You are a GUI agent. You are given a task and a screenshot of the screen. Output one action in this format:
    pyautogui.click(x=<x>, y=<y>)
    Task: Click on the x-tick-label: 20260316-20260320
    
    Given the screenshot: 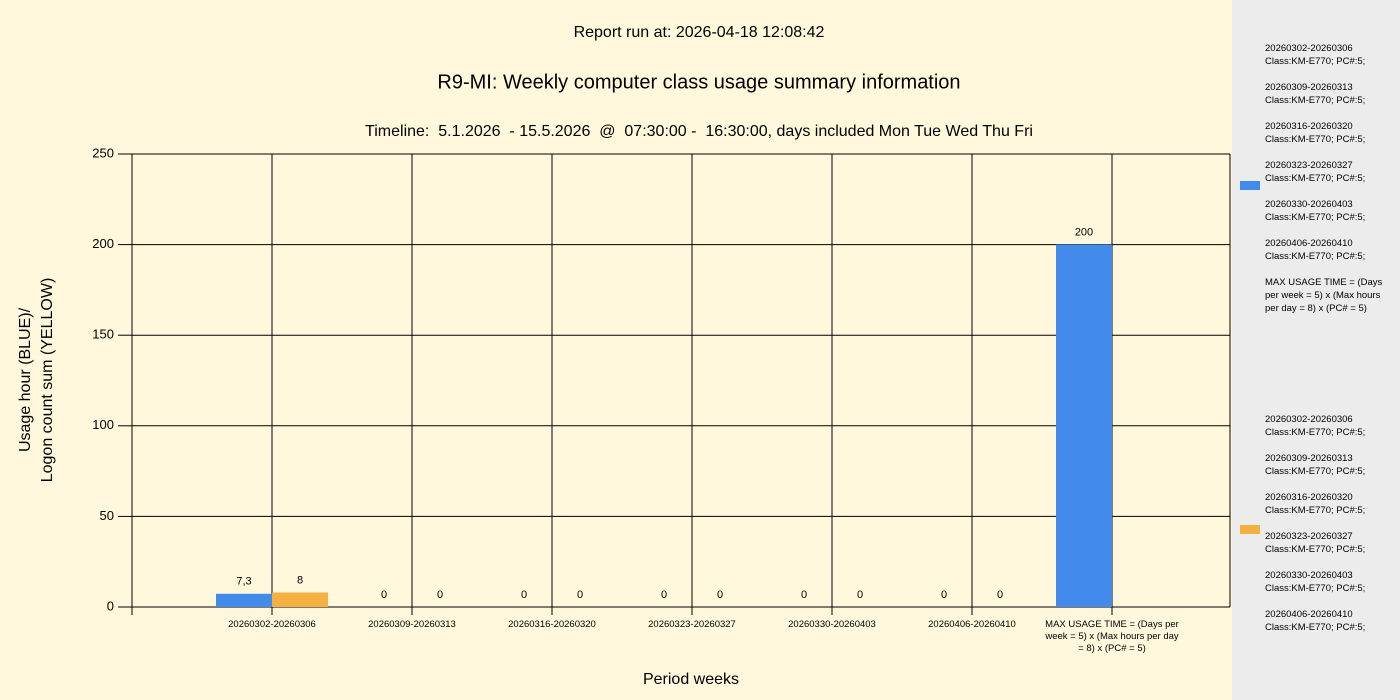 What is the action you would take?
    pyautogui.click(x=552, y=624)
    